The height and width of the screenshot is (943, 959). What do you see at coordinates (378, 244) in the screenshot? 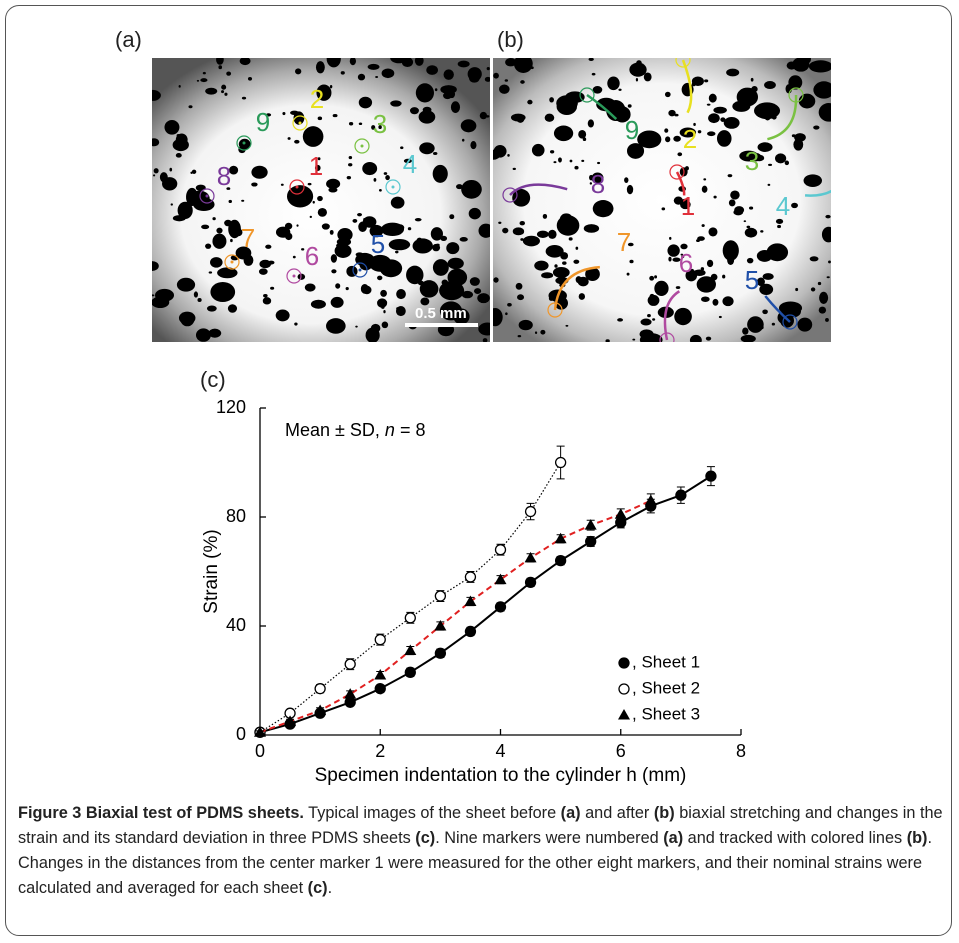
I see `marker-number: 5` at bounding box center [378, 244].